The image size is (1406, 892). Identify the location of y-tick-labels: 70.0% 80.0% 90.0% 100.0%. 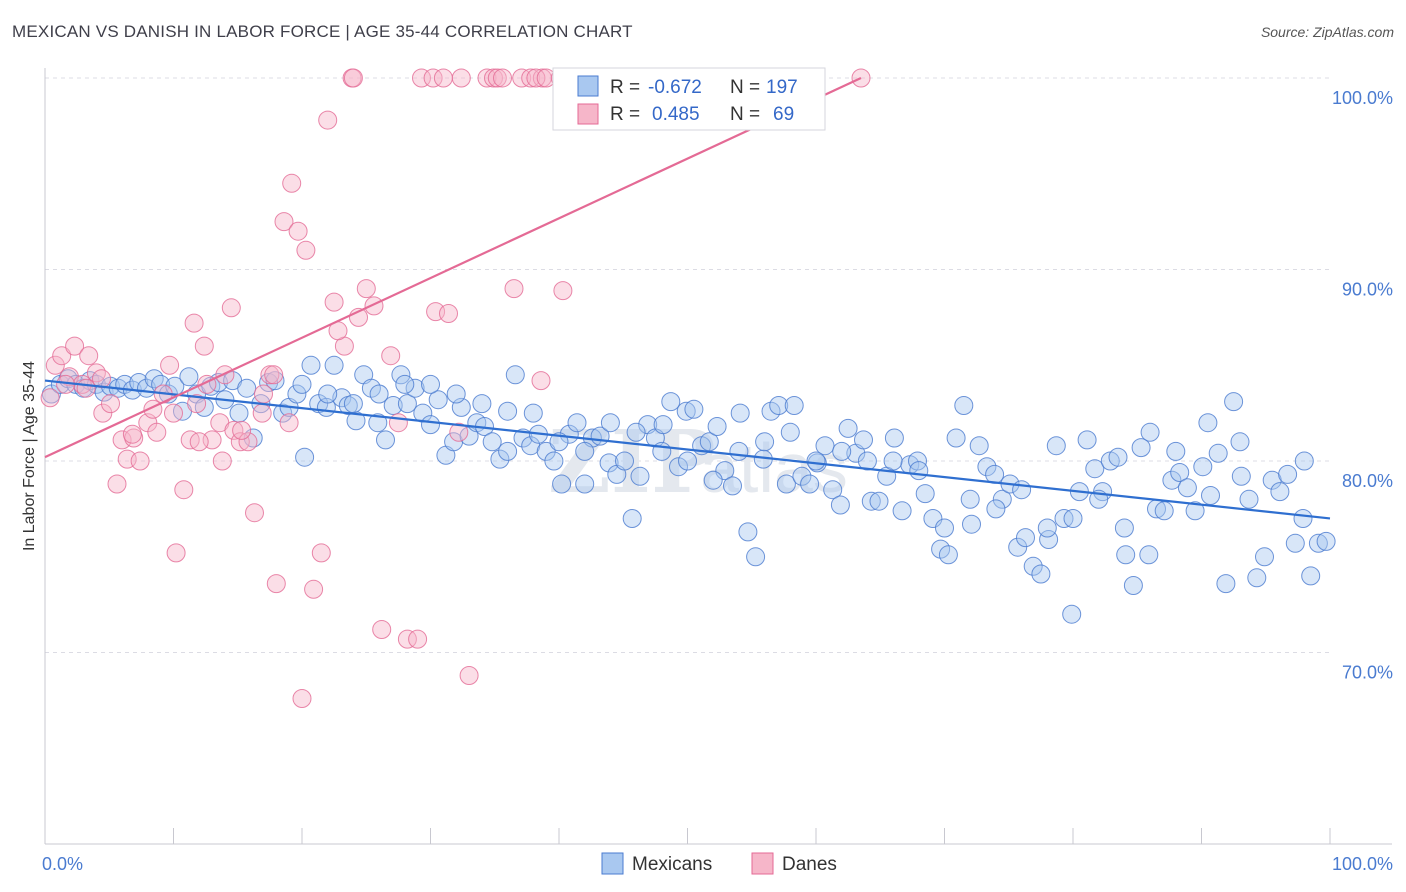
(1362, 385).